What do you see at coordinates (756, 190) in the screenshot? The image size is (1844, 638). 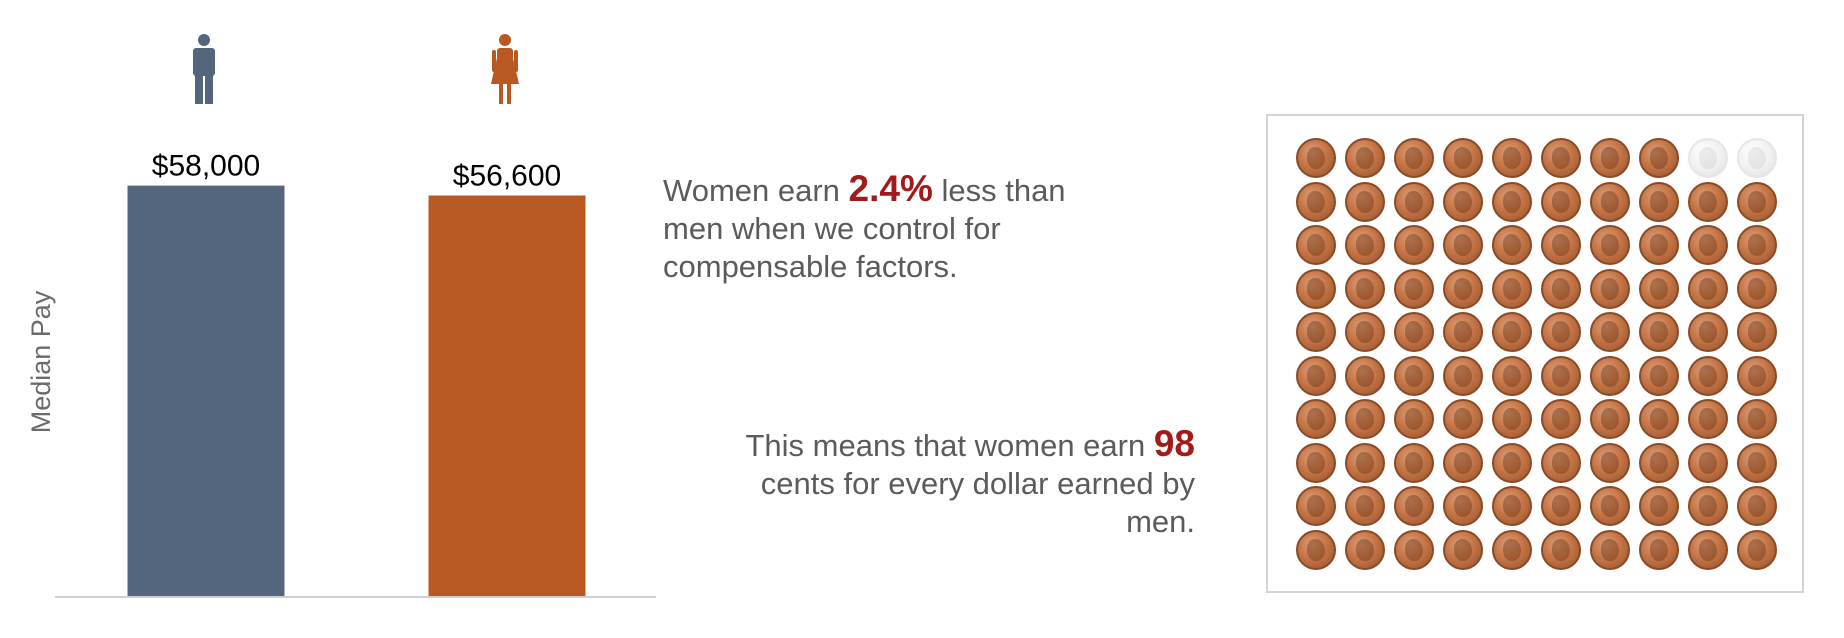 I see `pay-gap-prefix: Women earn` at bounding box center [756, 190].